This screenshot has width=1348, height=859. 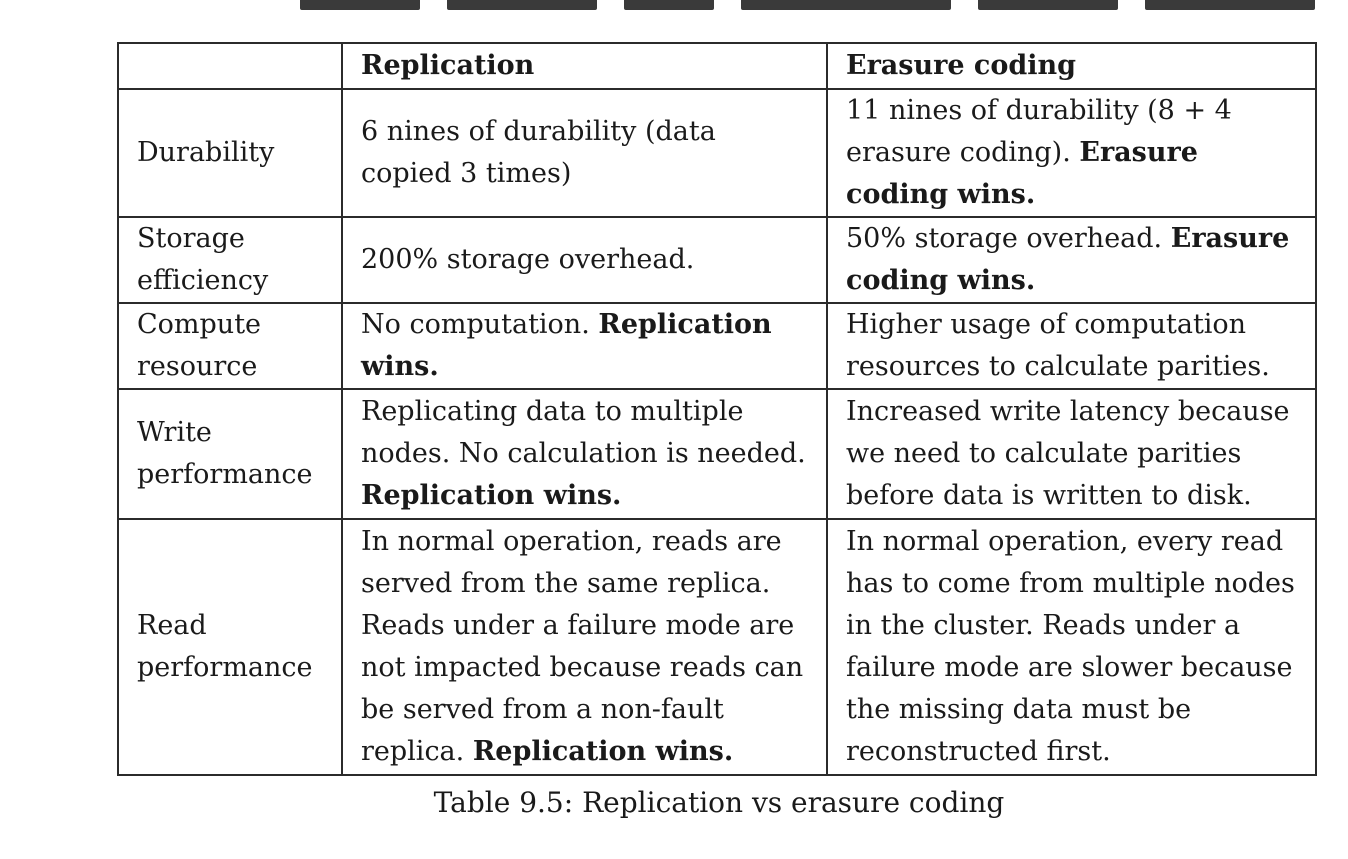 I want to click on replication-cell: 200% storage overhead., so click(x=584, y=260).